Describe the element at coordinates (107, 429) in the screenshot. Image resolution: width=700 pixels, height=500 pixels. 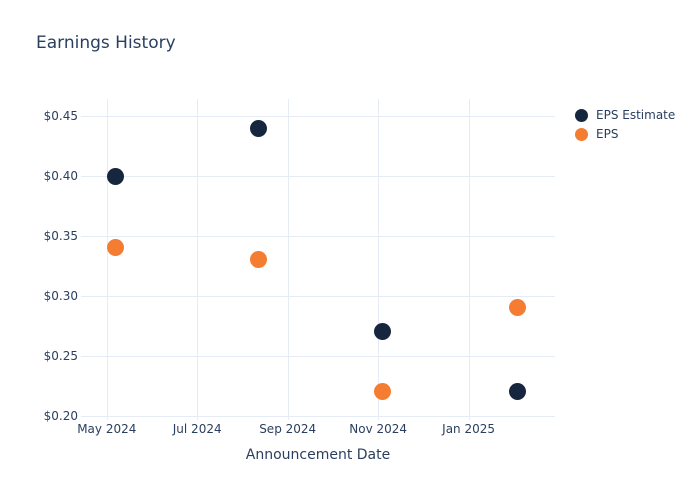
I see `x-tick-label: May 2024` at that location.